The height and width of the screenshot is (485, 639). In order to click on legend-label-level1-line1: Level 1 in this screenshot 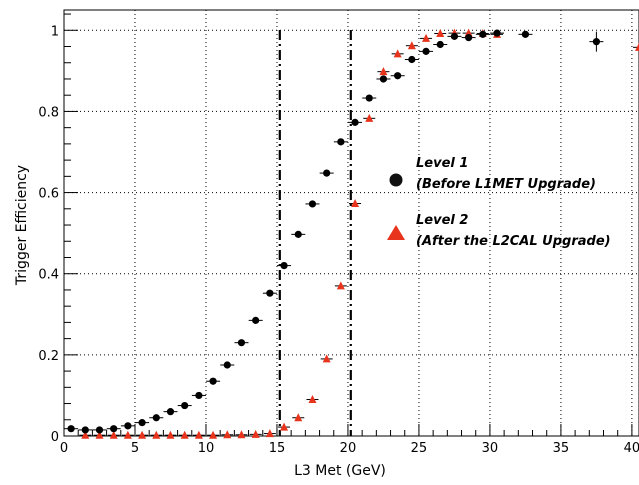, I will do `click(442, 163)`.